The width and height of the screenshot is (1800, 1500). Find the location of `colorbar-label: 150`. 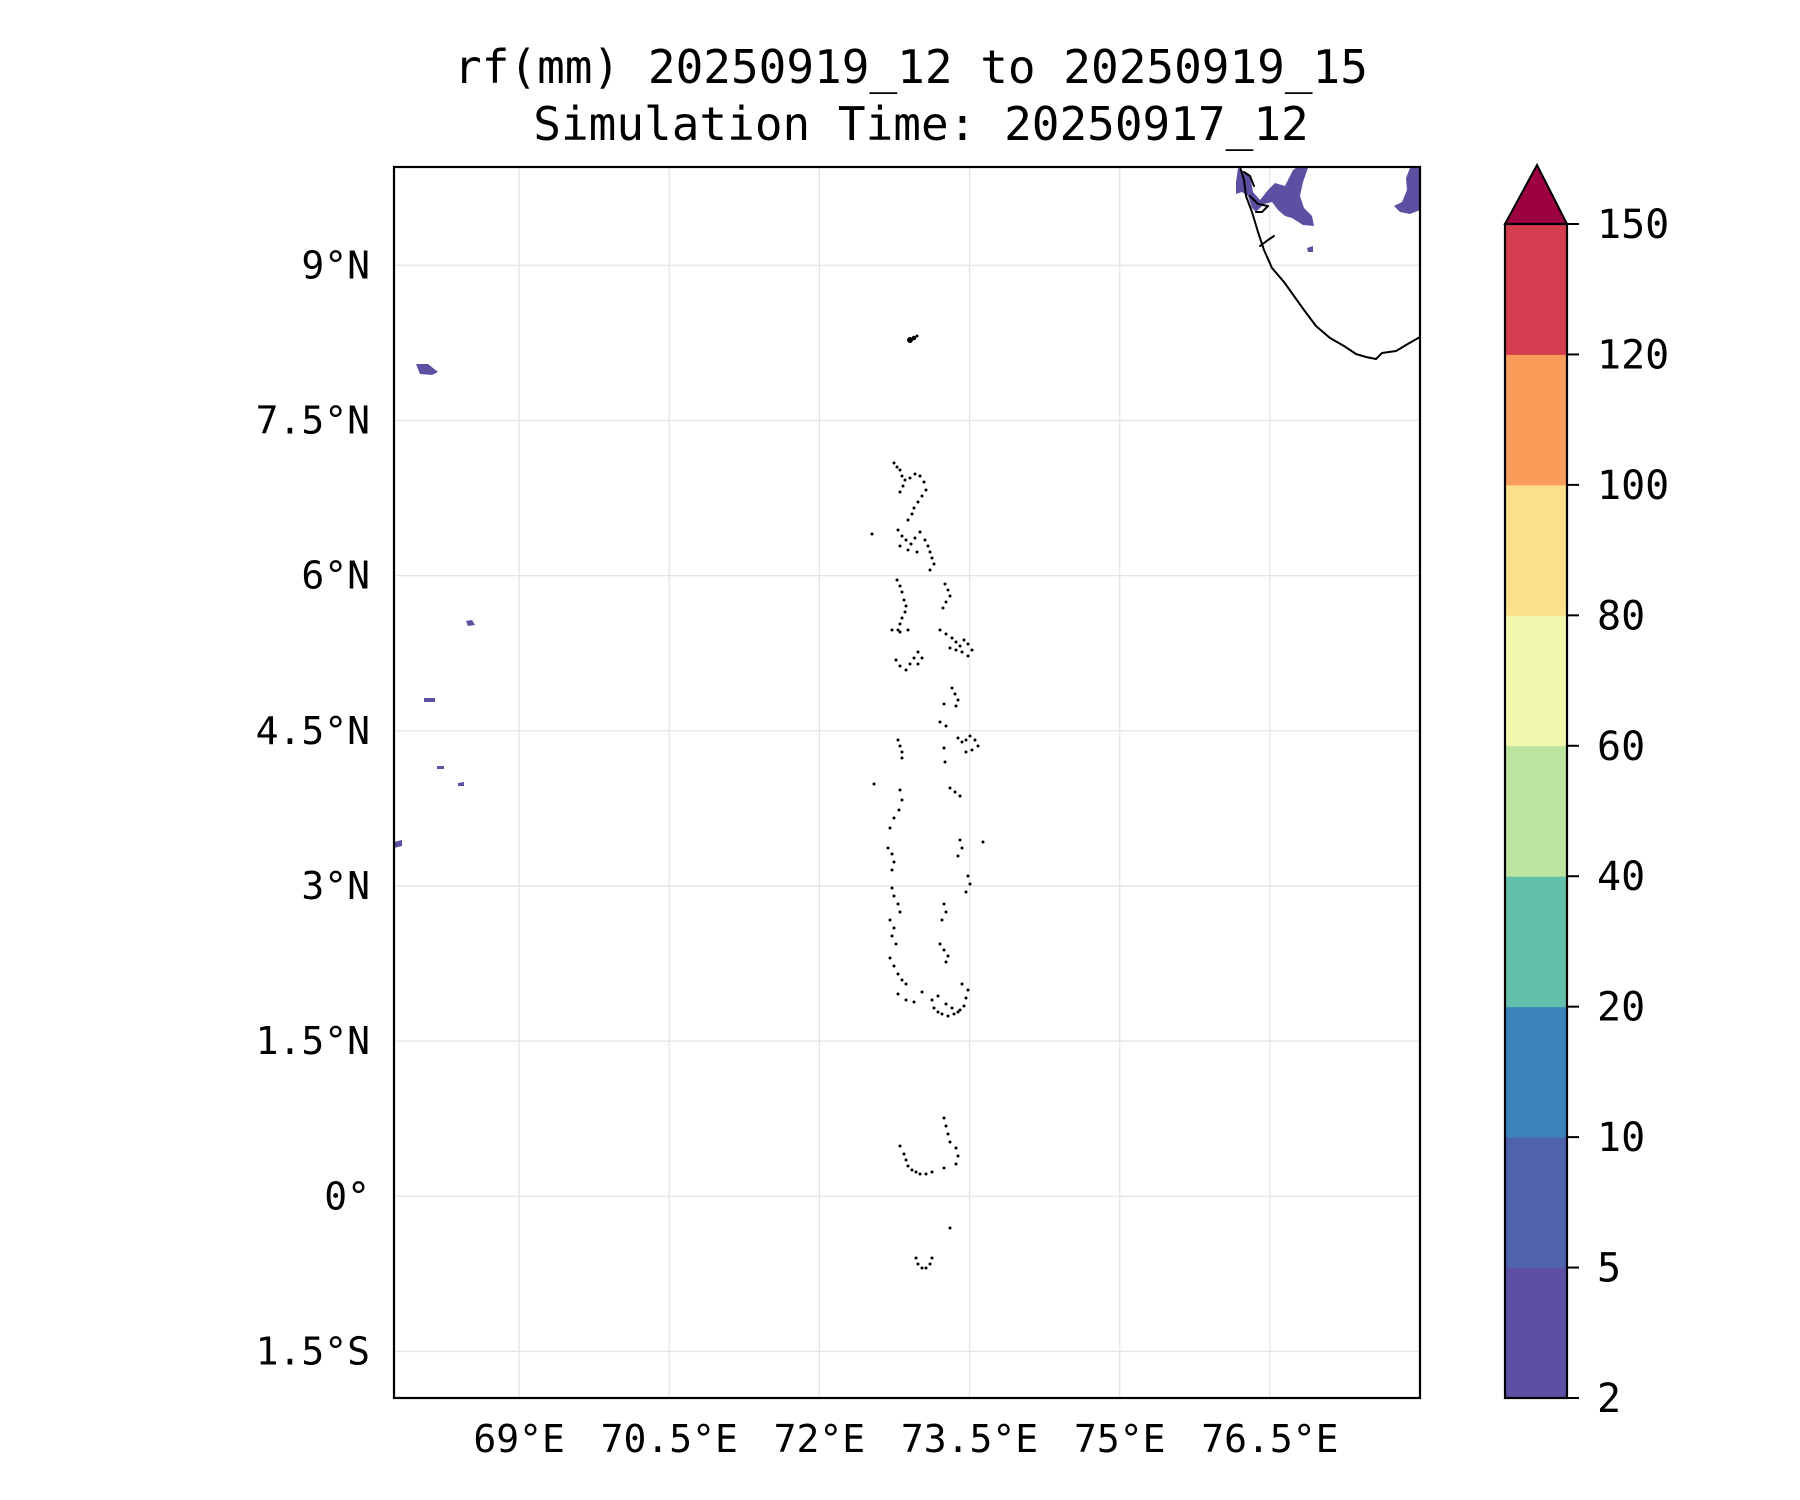

colorbar-label: 150 is located at coordinates (1633, 225).